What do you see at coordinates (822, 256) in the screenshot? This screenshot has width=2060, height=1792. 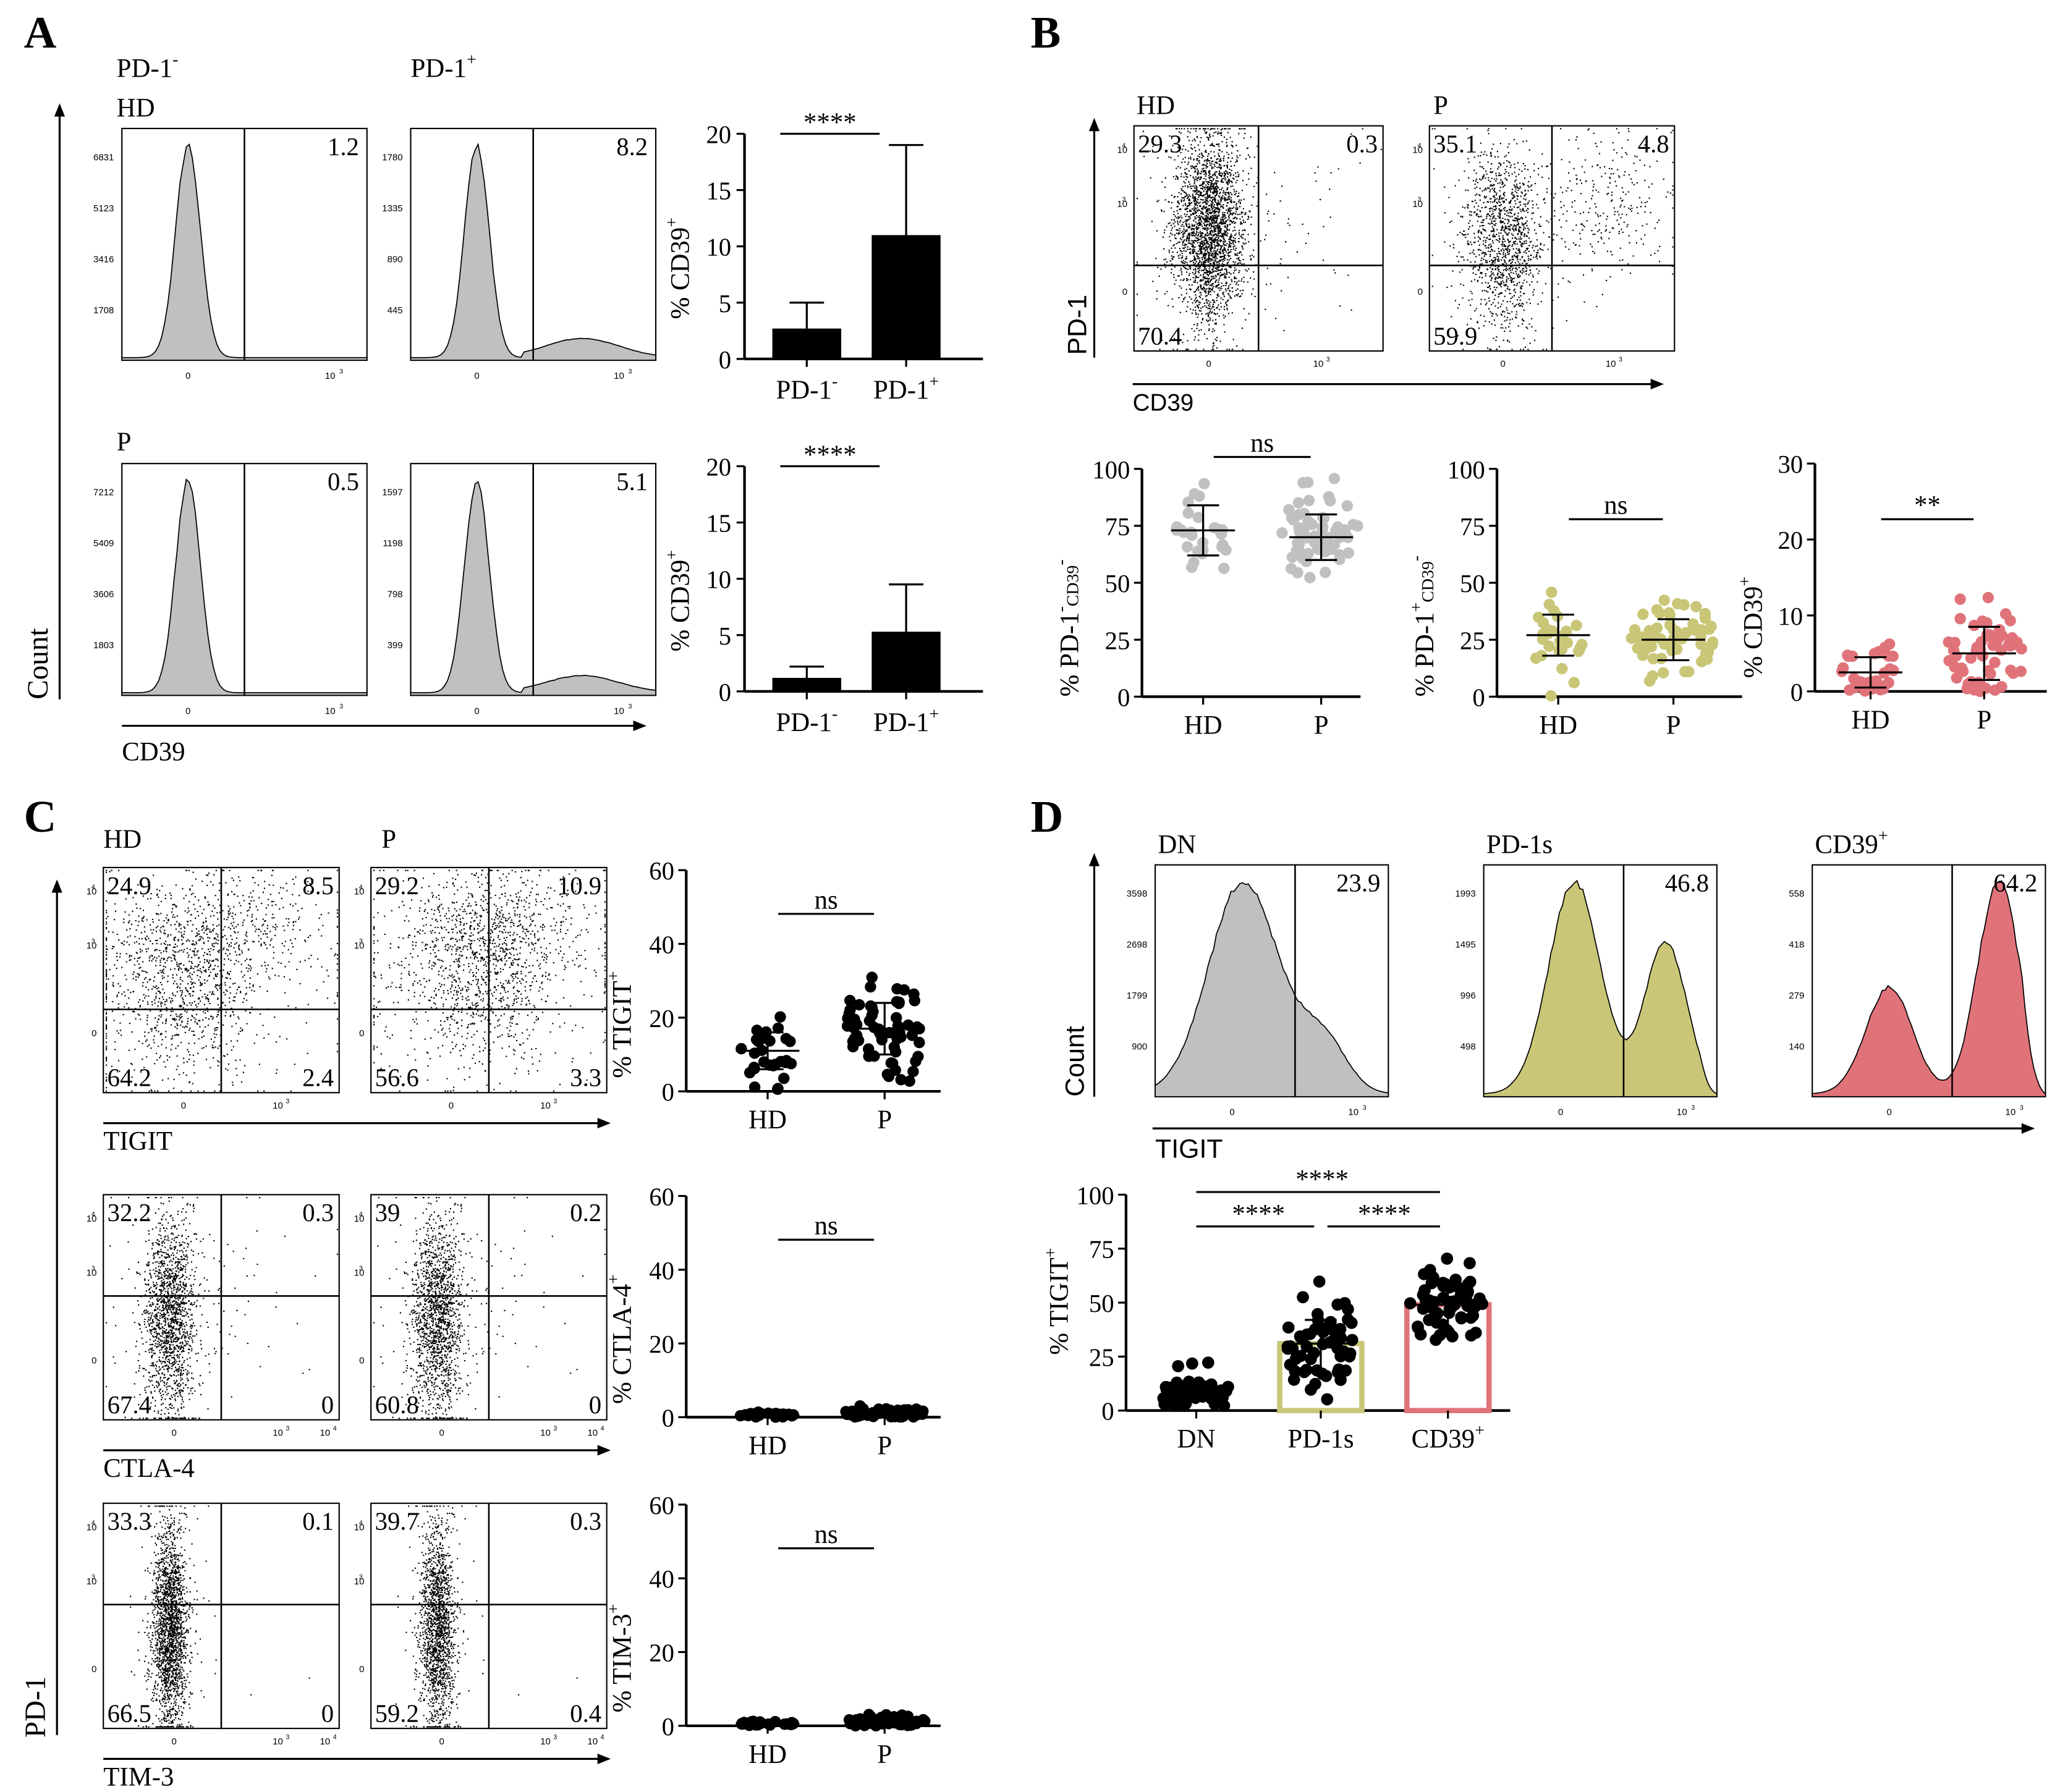 I see `panel-a-bar-0: 20 15 10 5 0 % CD39+ PD-1- PD-1+ ****` at bounding box center [822, 256].